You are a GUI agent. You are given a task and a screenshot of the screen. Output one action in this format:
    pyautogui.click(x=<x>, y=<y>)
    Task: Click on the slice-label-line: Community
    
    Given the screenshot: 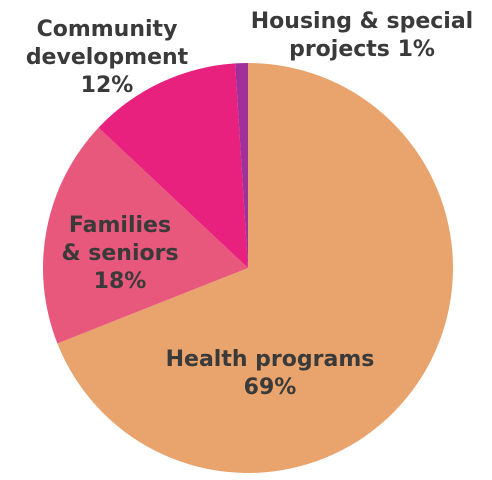 What is the action you would take?
    pyautogui.click(x=107, y=29)
    